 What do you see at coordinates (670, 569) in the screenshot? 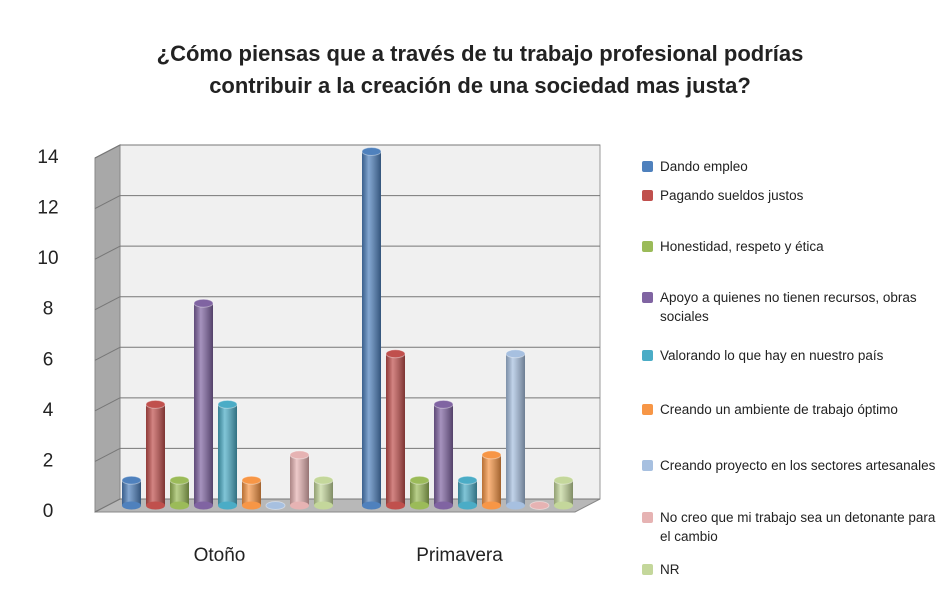
I see `legend-label: NR` at bounding box center [670, 569].